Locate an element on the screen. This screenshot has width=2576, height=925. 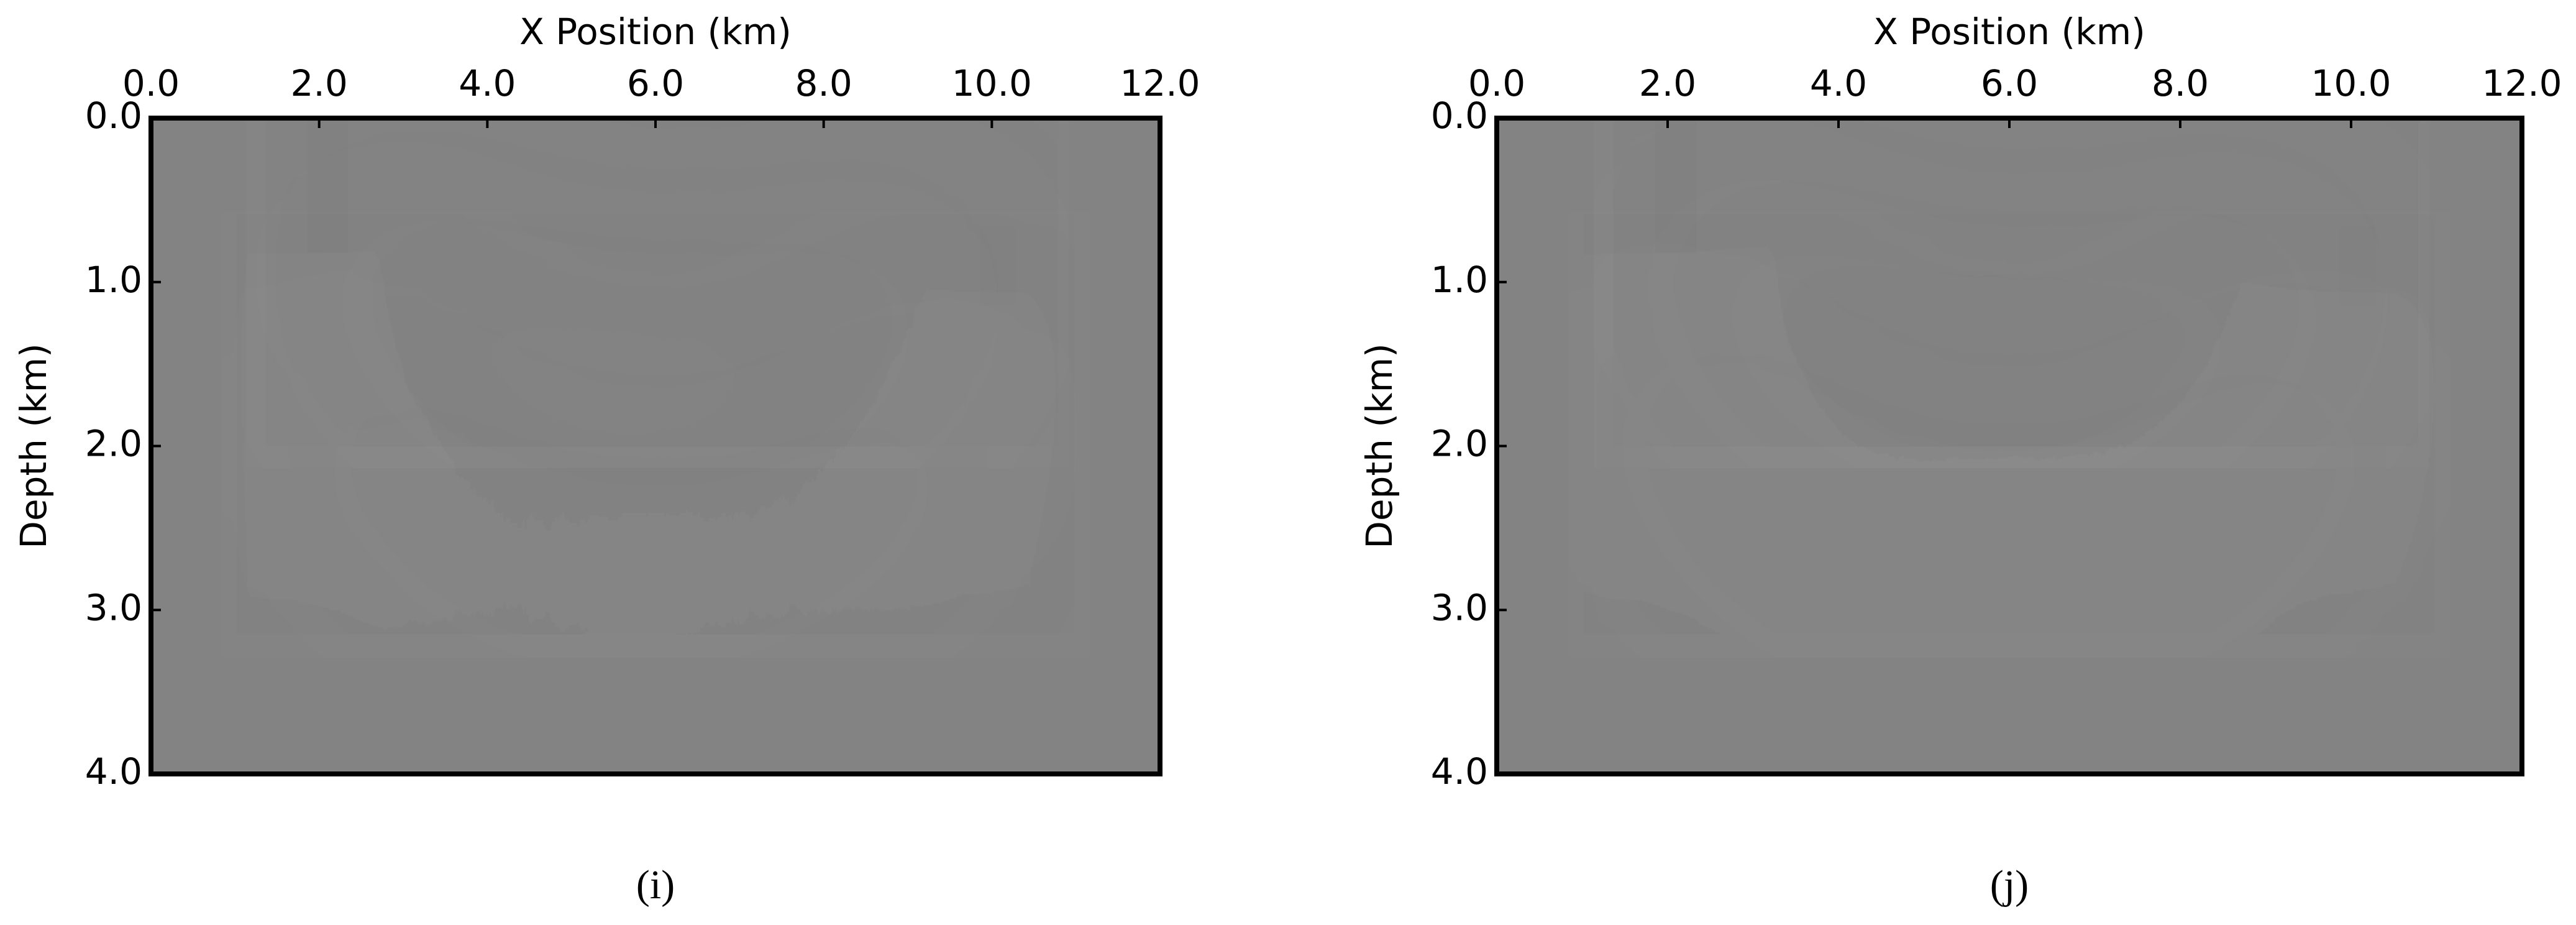
caption: (j) is located at coordinates (2009, 885).